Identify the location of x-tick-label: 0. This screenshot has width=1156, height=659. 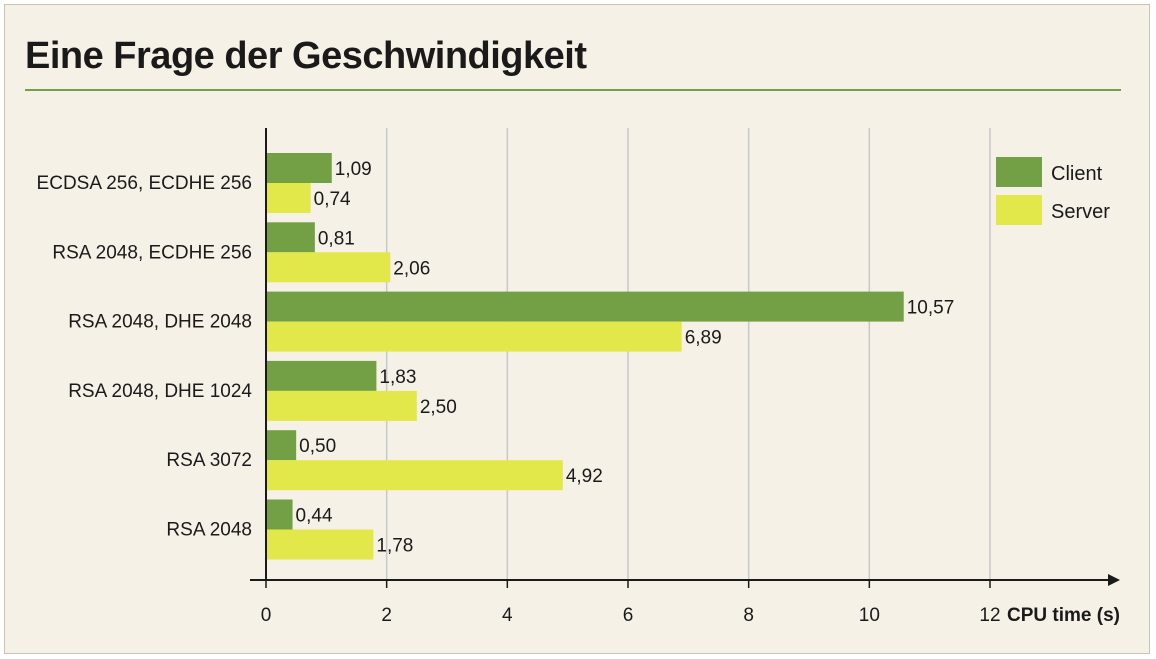
(266, 615).